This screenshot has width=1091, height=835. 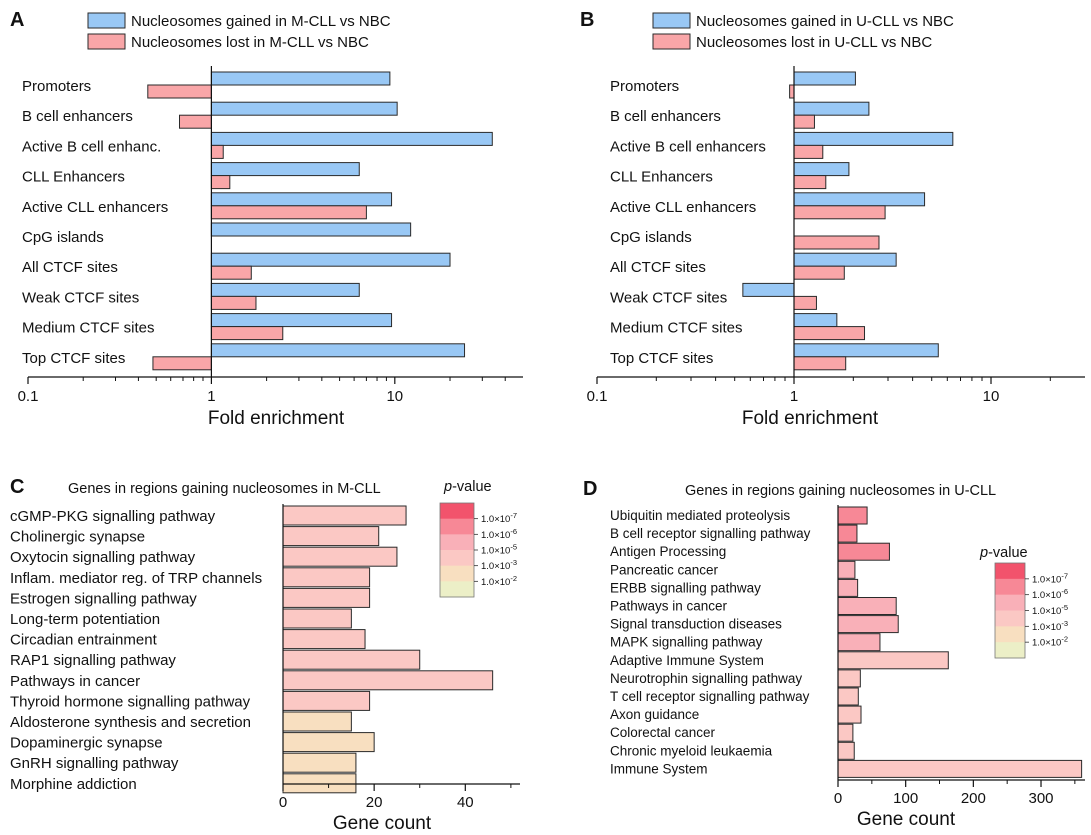 I want to click on category-label: Medium CTCF sites, so click(x=88, y=328).